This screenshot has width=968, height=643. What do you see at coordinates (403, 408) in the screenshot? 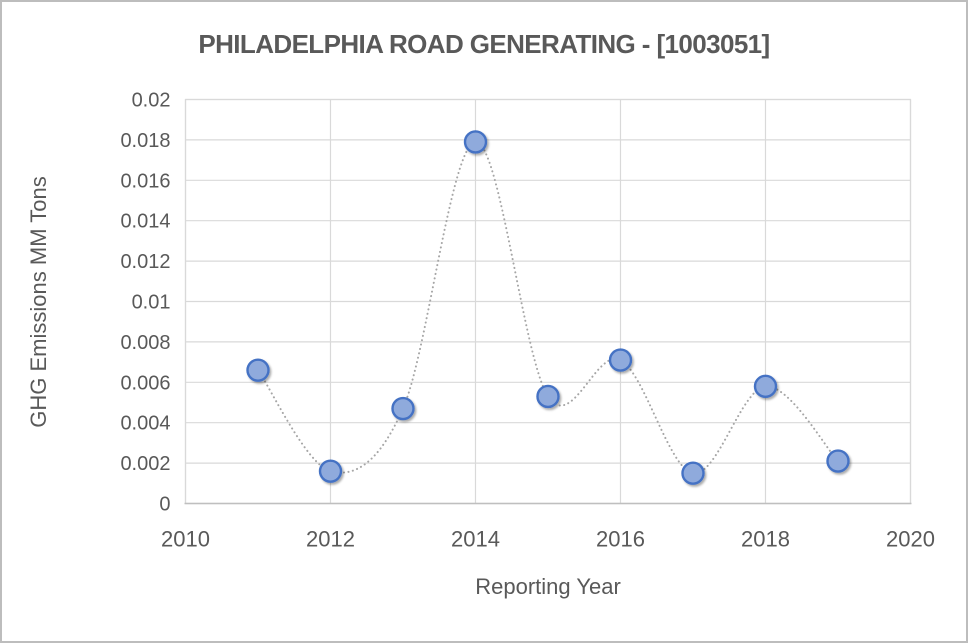
I see `data-point-2013` at bounding box center [403, 408].